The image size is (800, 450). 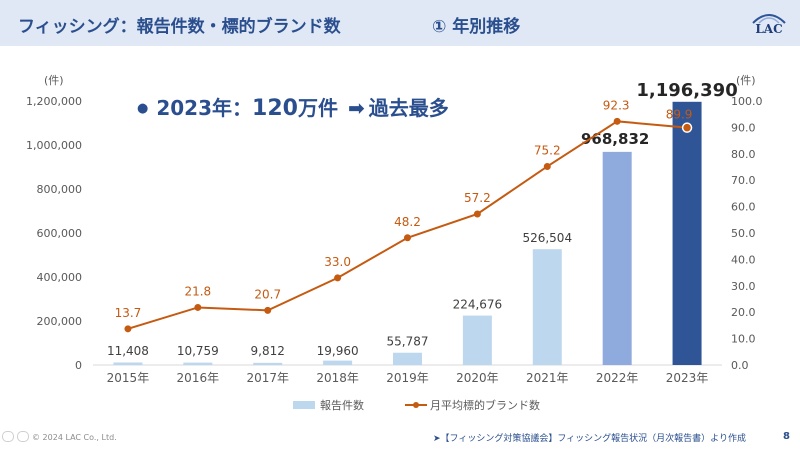 I want to click on logo-text: LAC, so click(x=769, y=29).